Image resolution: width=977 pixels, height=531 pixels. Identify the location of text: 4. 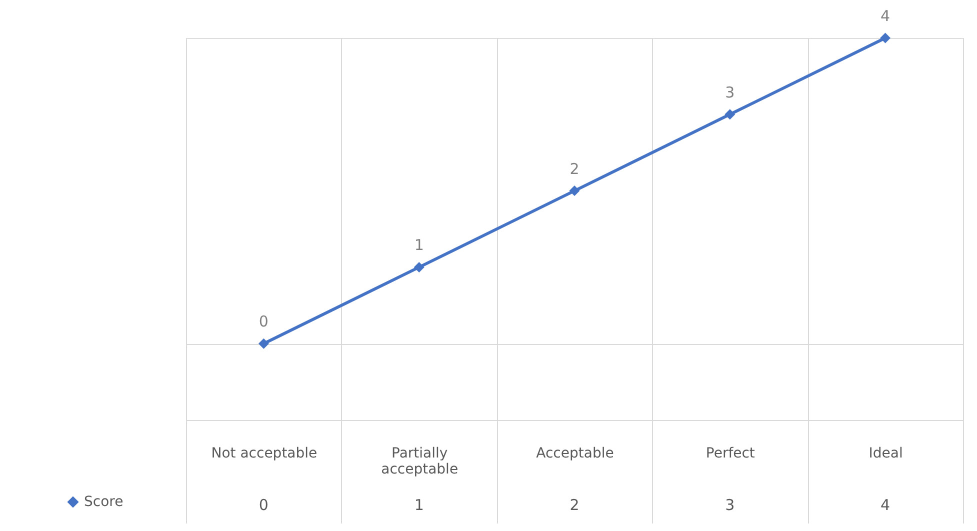
(885, 16).